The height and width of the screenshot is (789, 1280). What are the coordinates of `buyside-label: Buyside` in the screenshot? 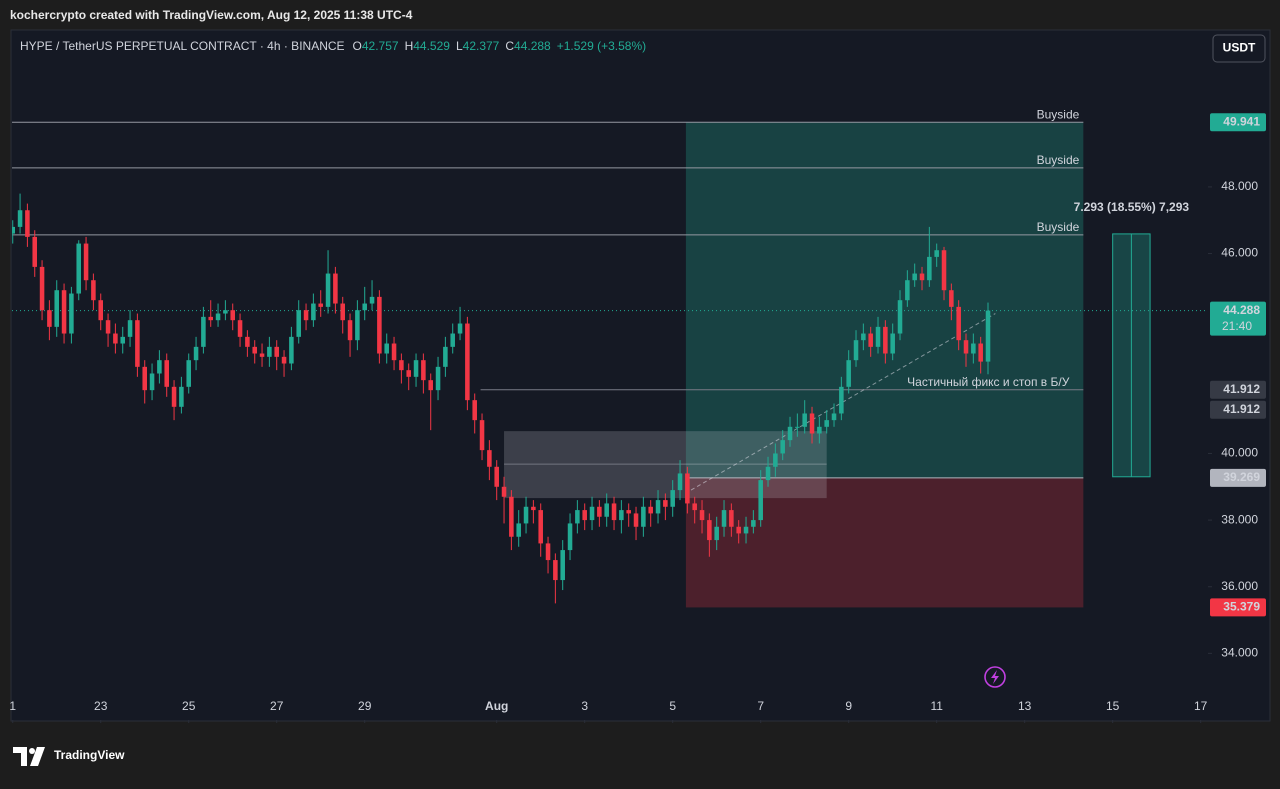 It's located at (1058, 227).